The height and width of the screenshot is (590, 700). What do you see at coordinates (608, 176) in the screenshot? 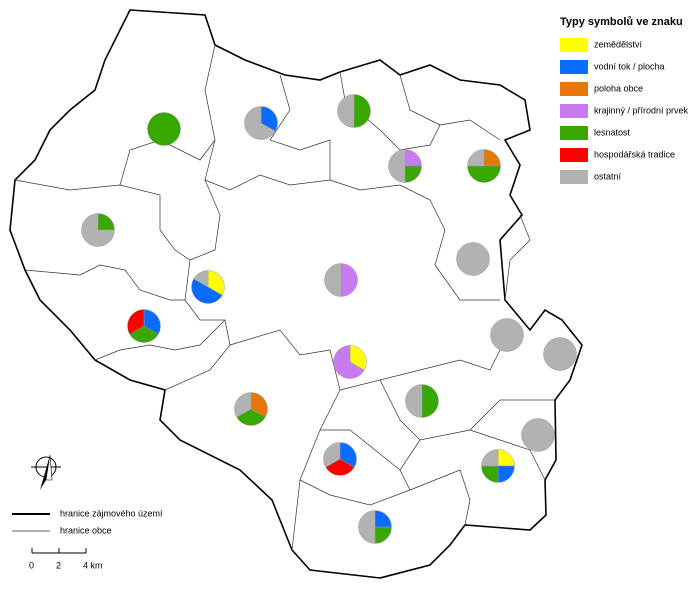
I see `legend-label: ostatní` at bounding box center [608, 176].